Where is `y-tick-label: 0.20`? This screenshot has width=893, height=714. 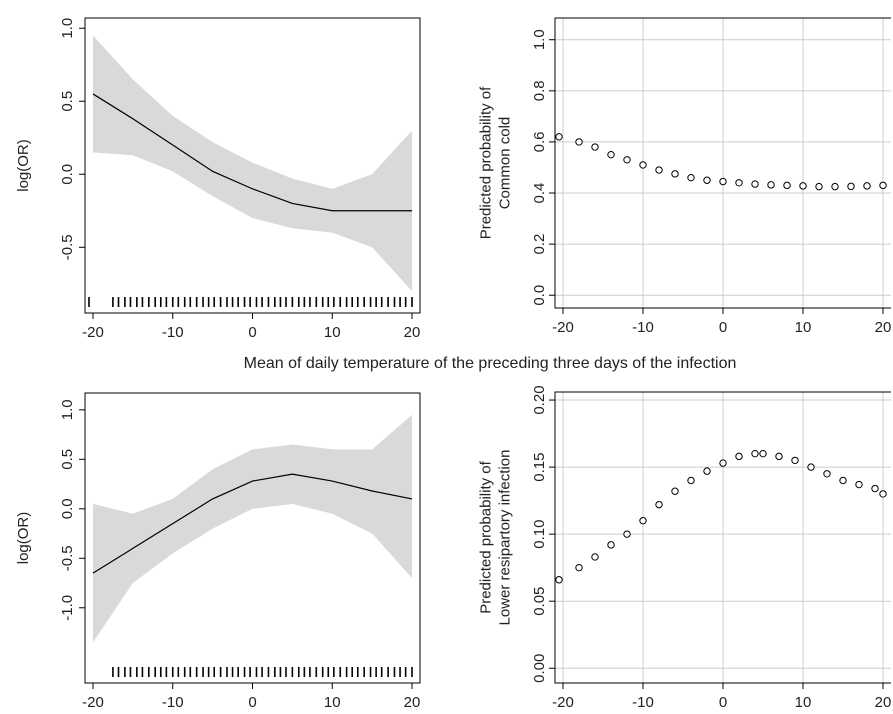
y-tick-label: 0.20 is located at coordinates (539, 399).